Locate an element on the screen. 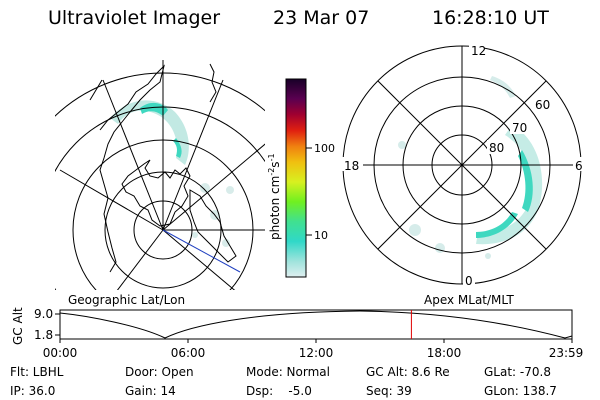  mlat-label-80: 80 is located at coordinates (496, 148).